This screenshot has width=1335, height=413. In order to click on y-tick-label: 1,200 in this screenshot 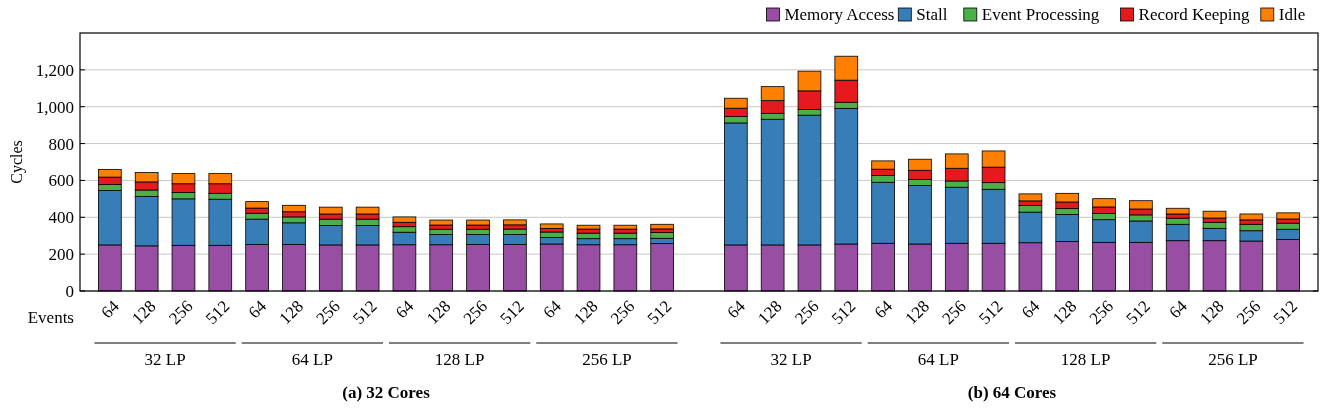, I will do `click(54, 70)`.